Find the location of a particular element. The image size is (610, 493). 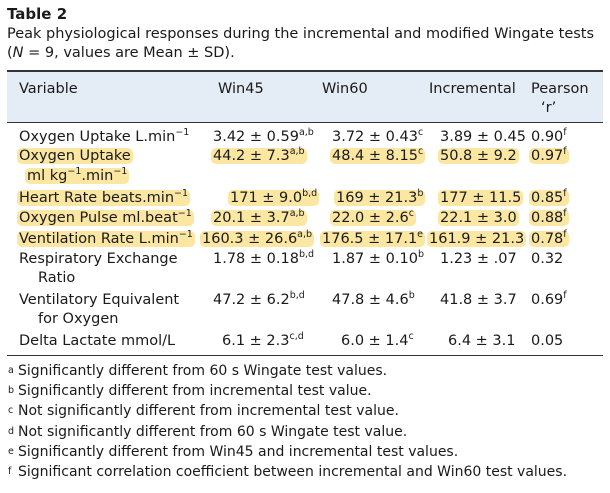

bottom-rule is located at coordinates (305, 355).